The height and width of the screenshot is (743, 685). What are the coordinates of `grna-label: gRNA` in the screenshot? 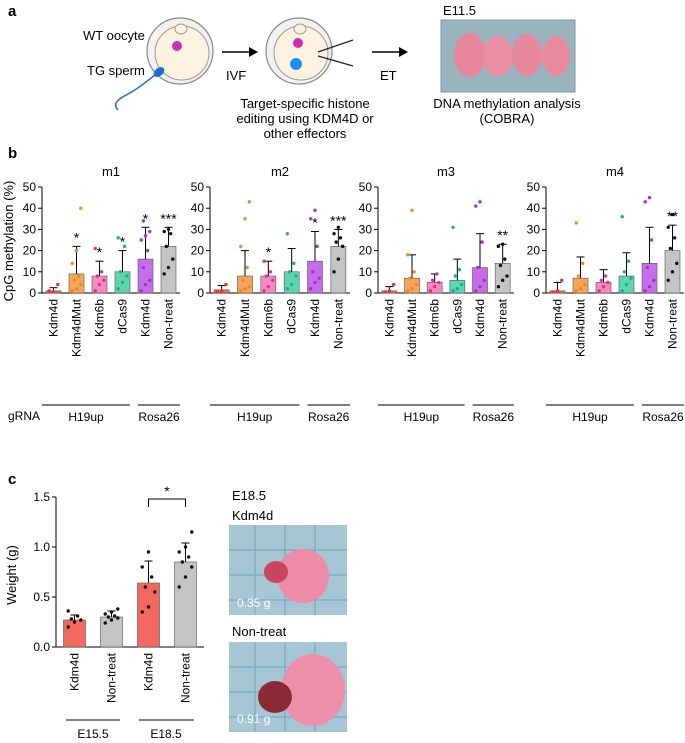 It's located at (24, 416).